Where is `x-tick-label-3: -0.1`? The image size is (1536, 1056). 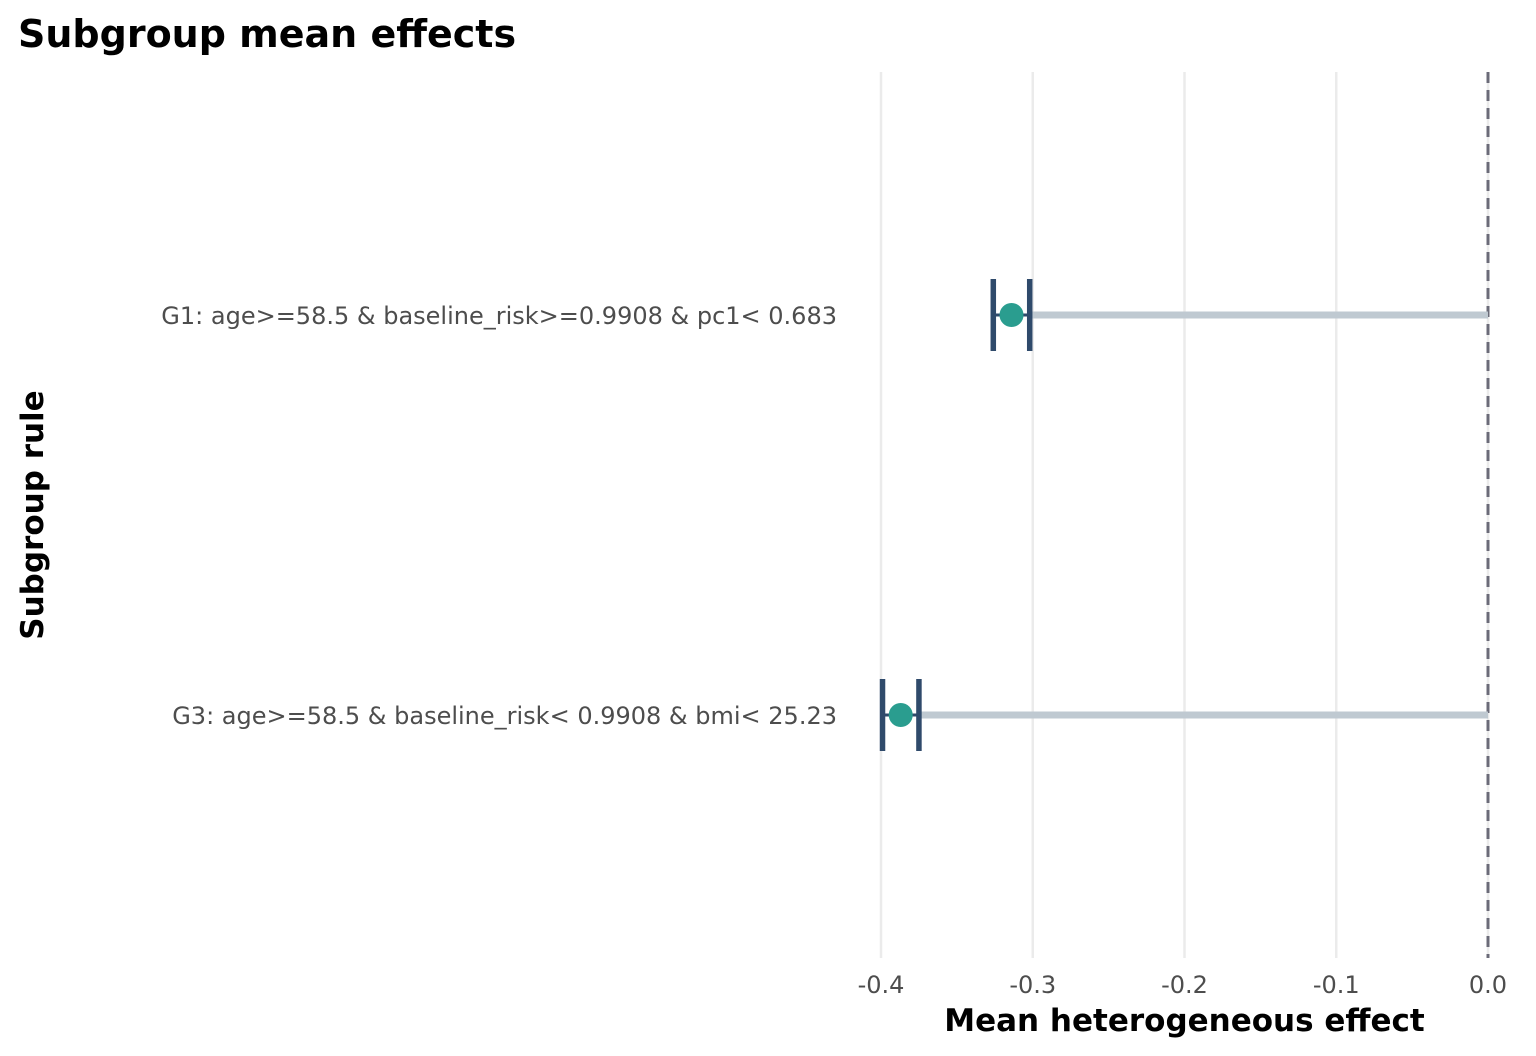
x-tick-label-3: -0.1 is located at coordinates (1336, 985).